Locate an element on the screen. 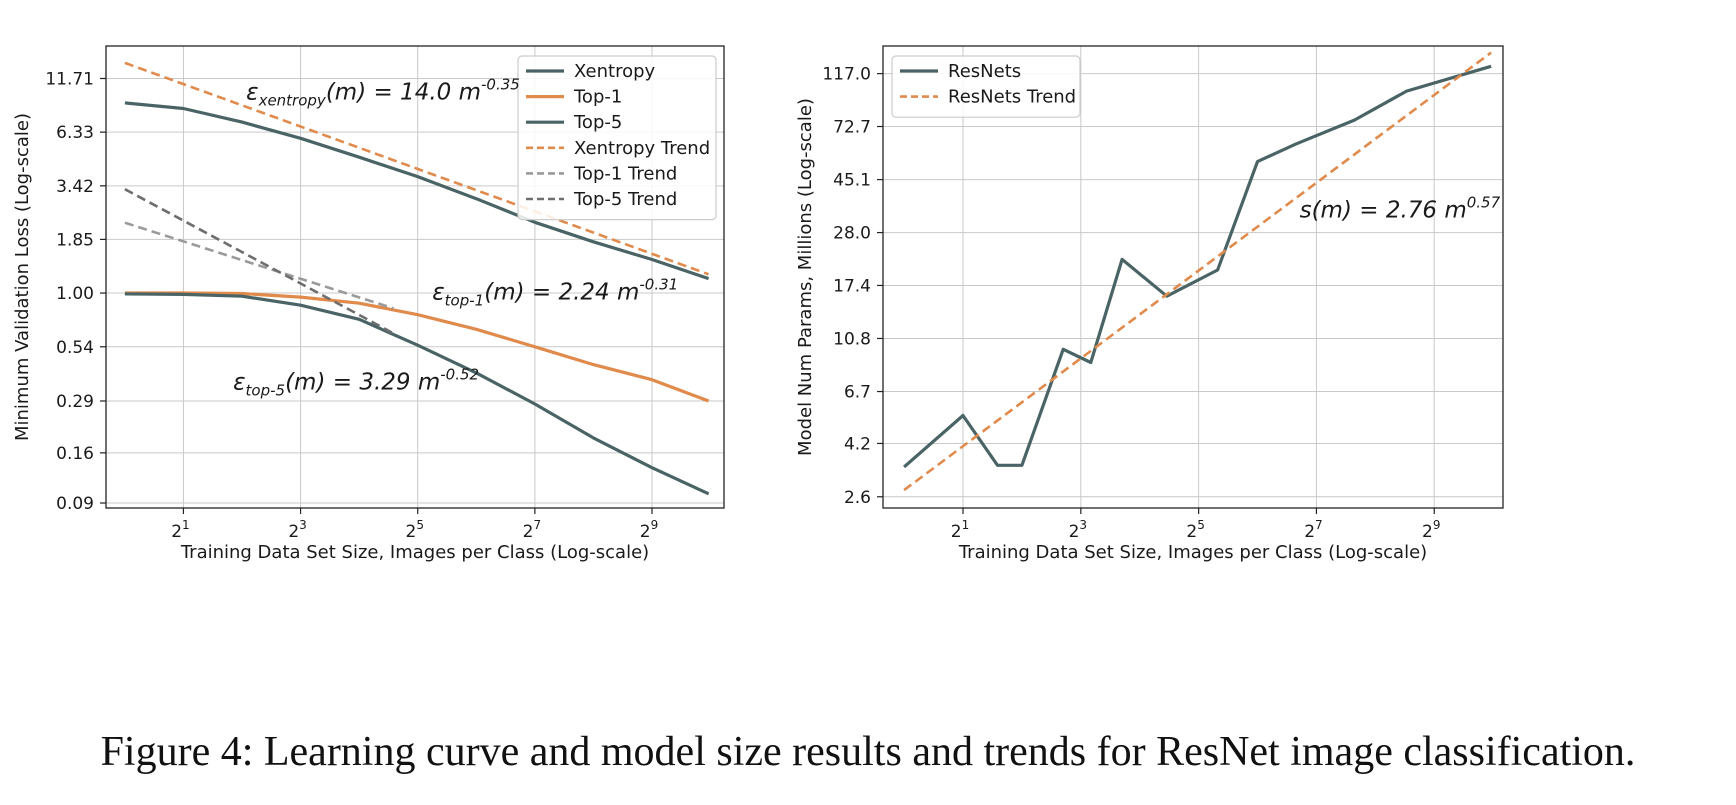  left-legend-box is located at coordinates (617, 138).